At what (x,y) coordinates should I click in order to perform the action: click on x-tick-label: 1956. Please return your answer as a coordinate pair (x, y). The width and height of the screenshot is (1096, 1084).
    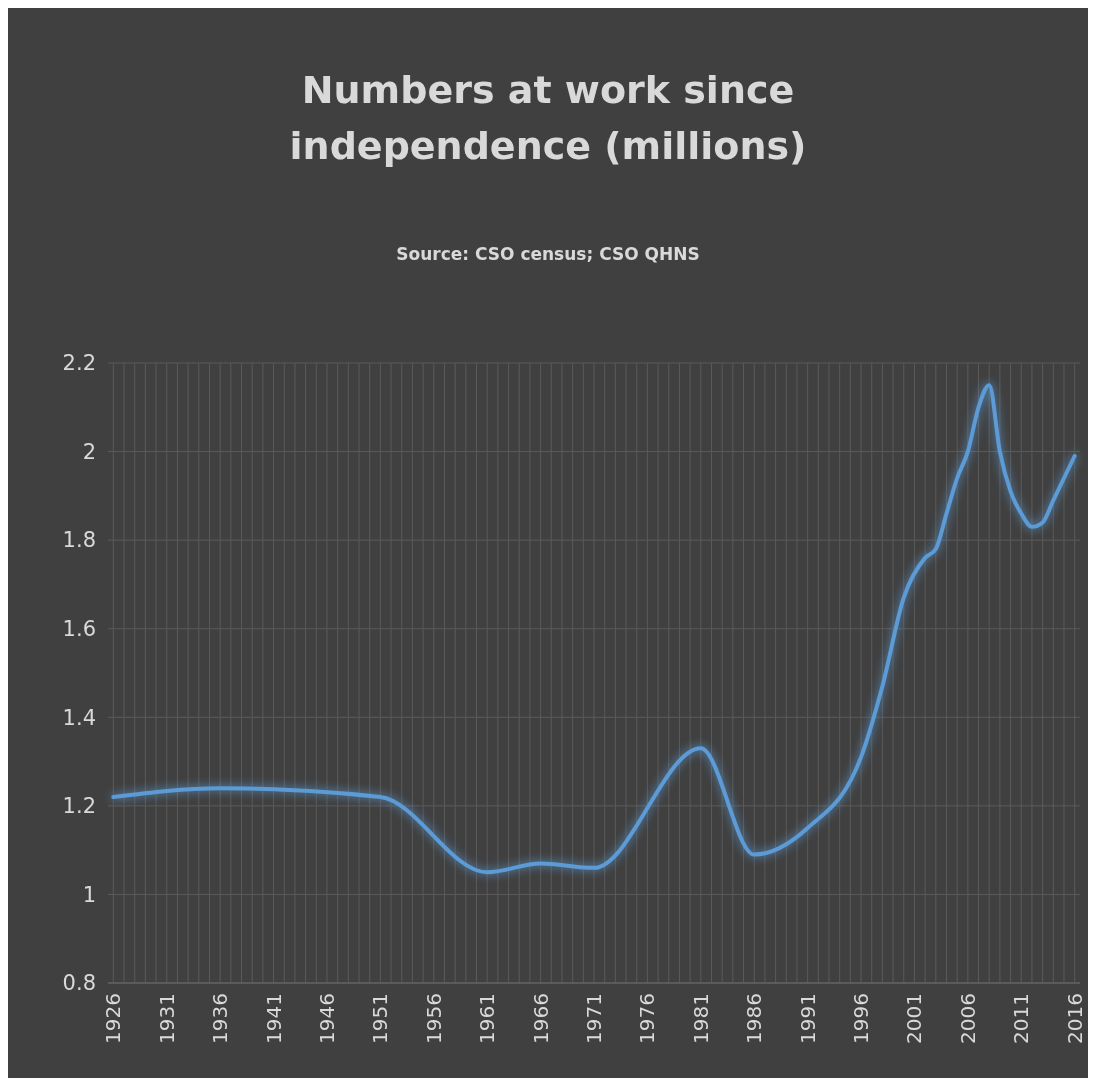
    Looking at the image, I should click on (433, 1018).